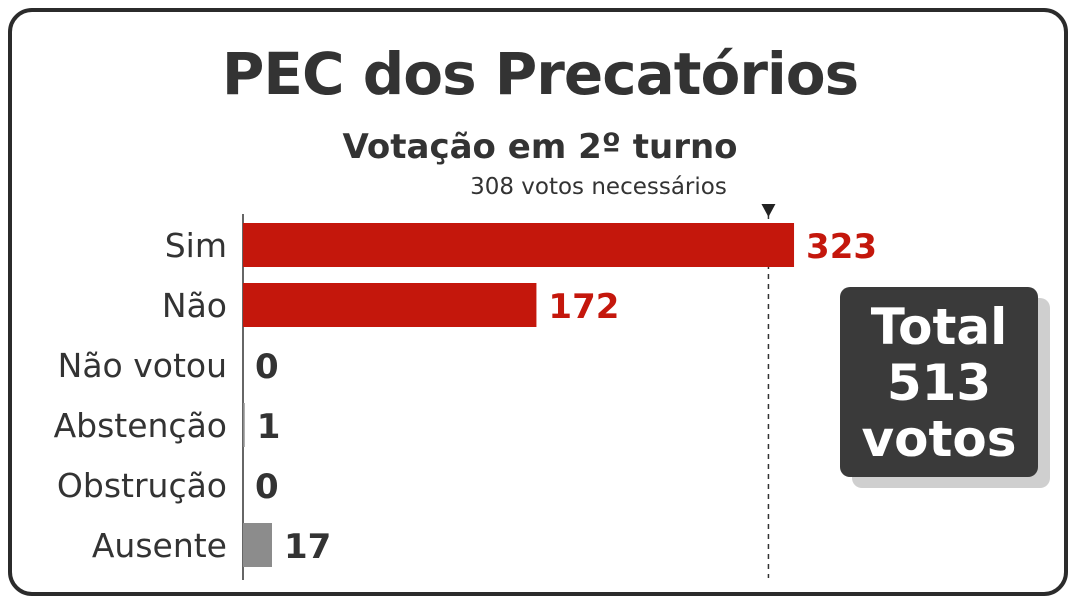 This screenshot has width=1080, height=608. I want to click on value-label-sim: 323, so click(841, 247).